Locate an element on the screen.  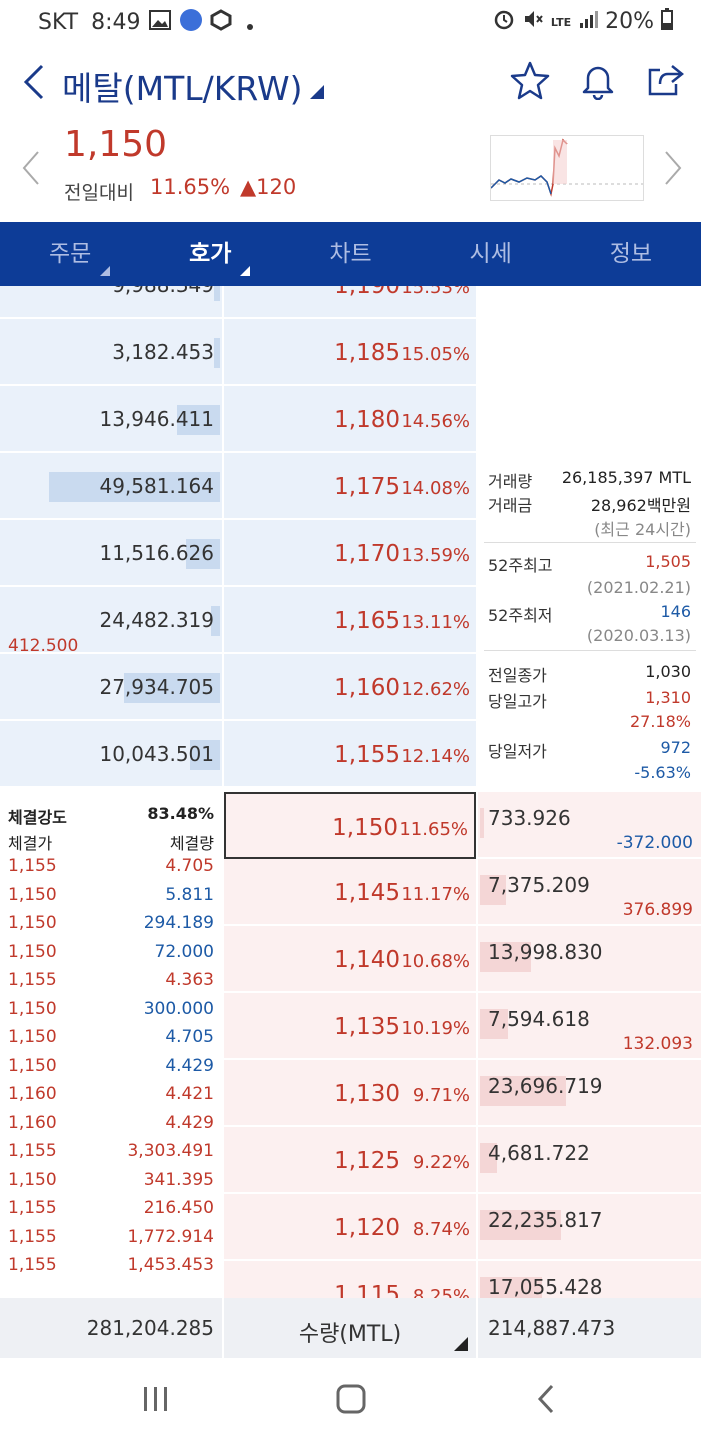
ask-qty-cell: 13,946.411 is located at coordinates (111, 419).